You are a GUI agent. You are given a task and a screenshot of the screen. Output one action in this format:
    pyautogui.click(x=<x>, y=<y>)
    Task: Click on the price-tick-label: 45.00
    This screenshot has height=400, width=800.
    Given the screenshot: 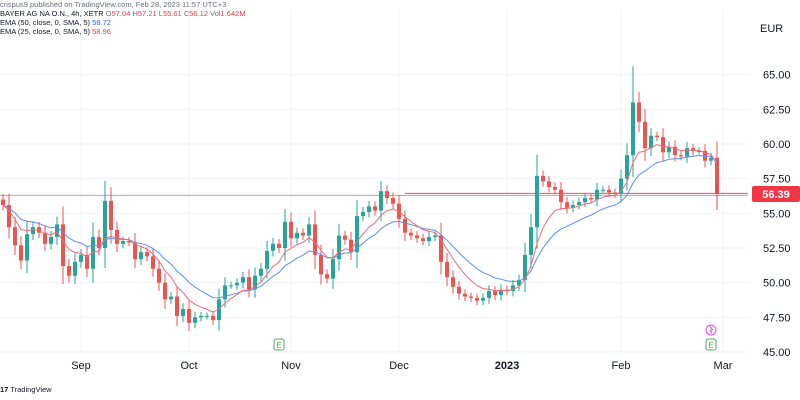 What is the action you would take?
    pyautogui.click(x=777, y=353)
    